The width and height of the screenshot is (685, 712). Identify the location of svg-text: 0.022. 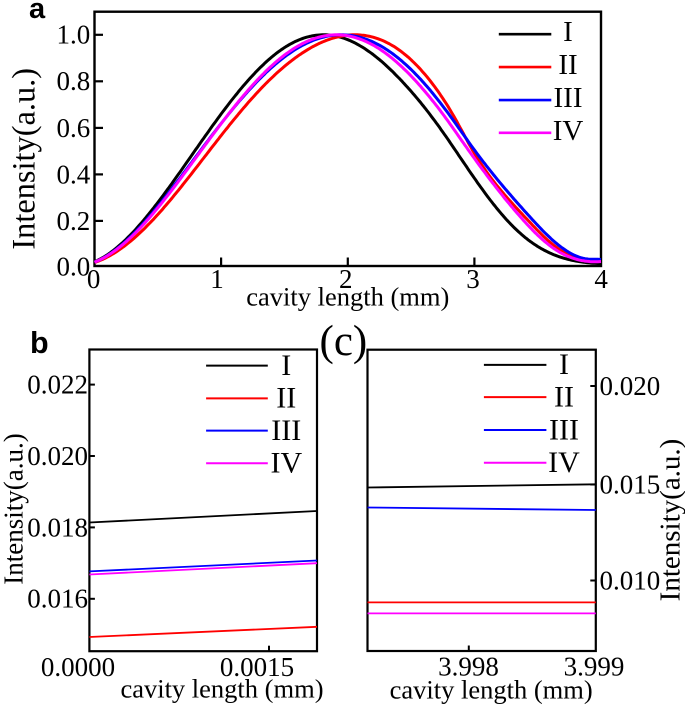
(57, 385).